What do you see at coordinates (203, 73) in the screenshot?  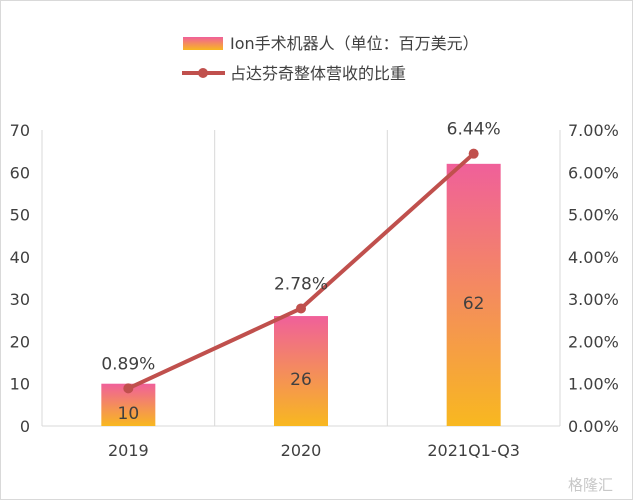 I see `legend-line-marker` at bounding box center [203, 73].